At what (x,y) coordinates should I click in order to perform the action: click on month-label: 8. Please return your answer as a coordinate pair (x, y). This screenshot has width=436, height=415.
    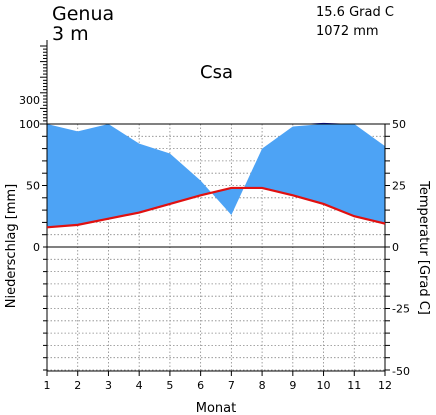
    Looking at the image, I should click on (262, 385).